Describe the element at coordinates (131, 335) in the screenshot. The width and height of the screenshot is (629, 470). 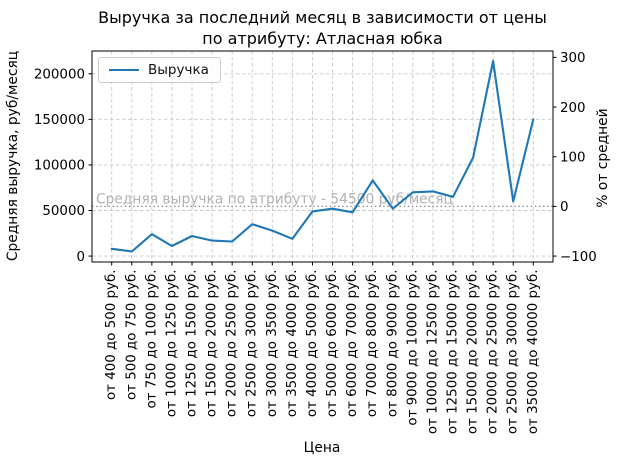
I see `x-tick-label: от 500 до 750 руб.` at that location.